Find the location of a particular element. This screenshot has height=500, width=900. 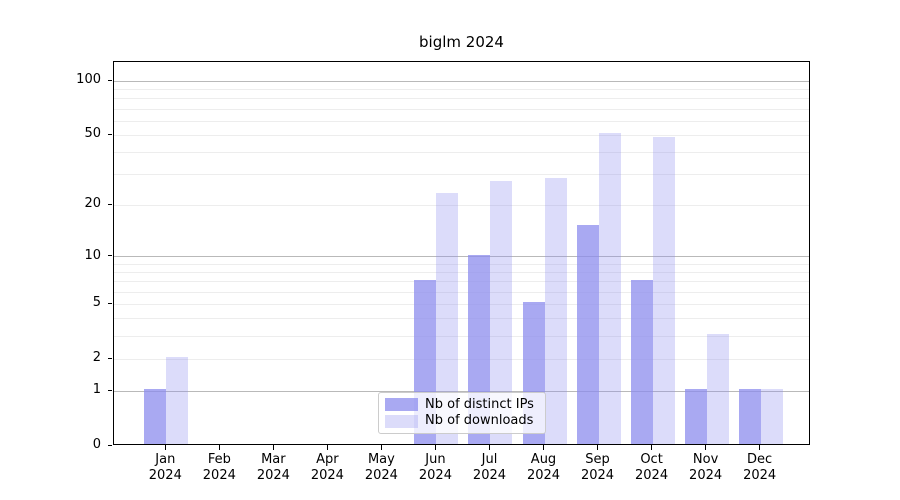

legend: Nb of distinct IPs Nb of downloads is located at coordinates (462, 413).